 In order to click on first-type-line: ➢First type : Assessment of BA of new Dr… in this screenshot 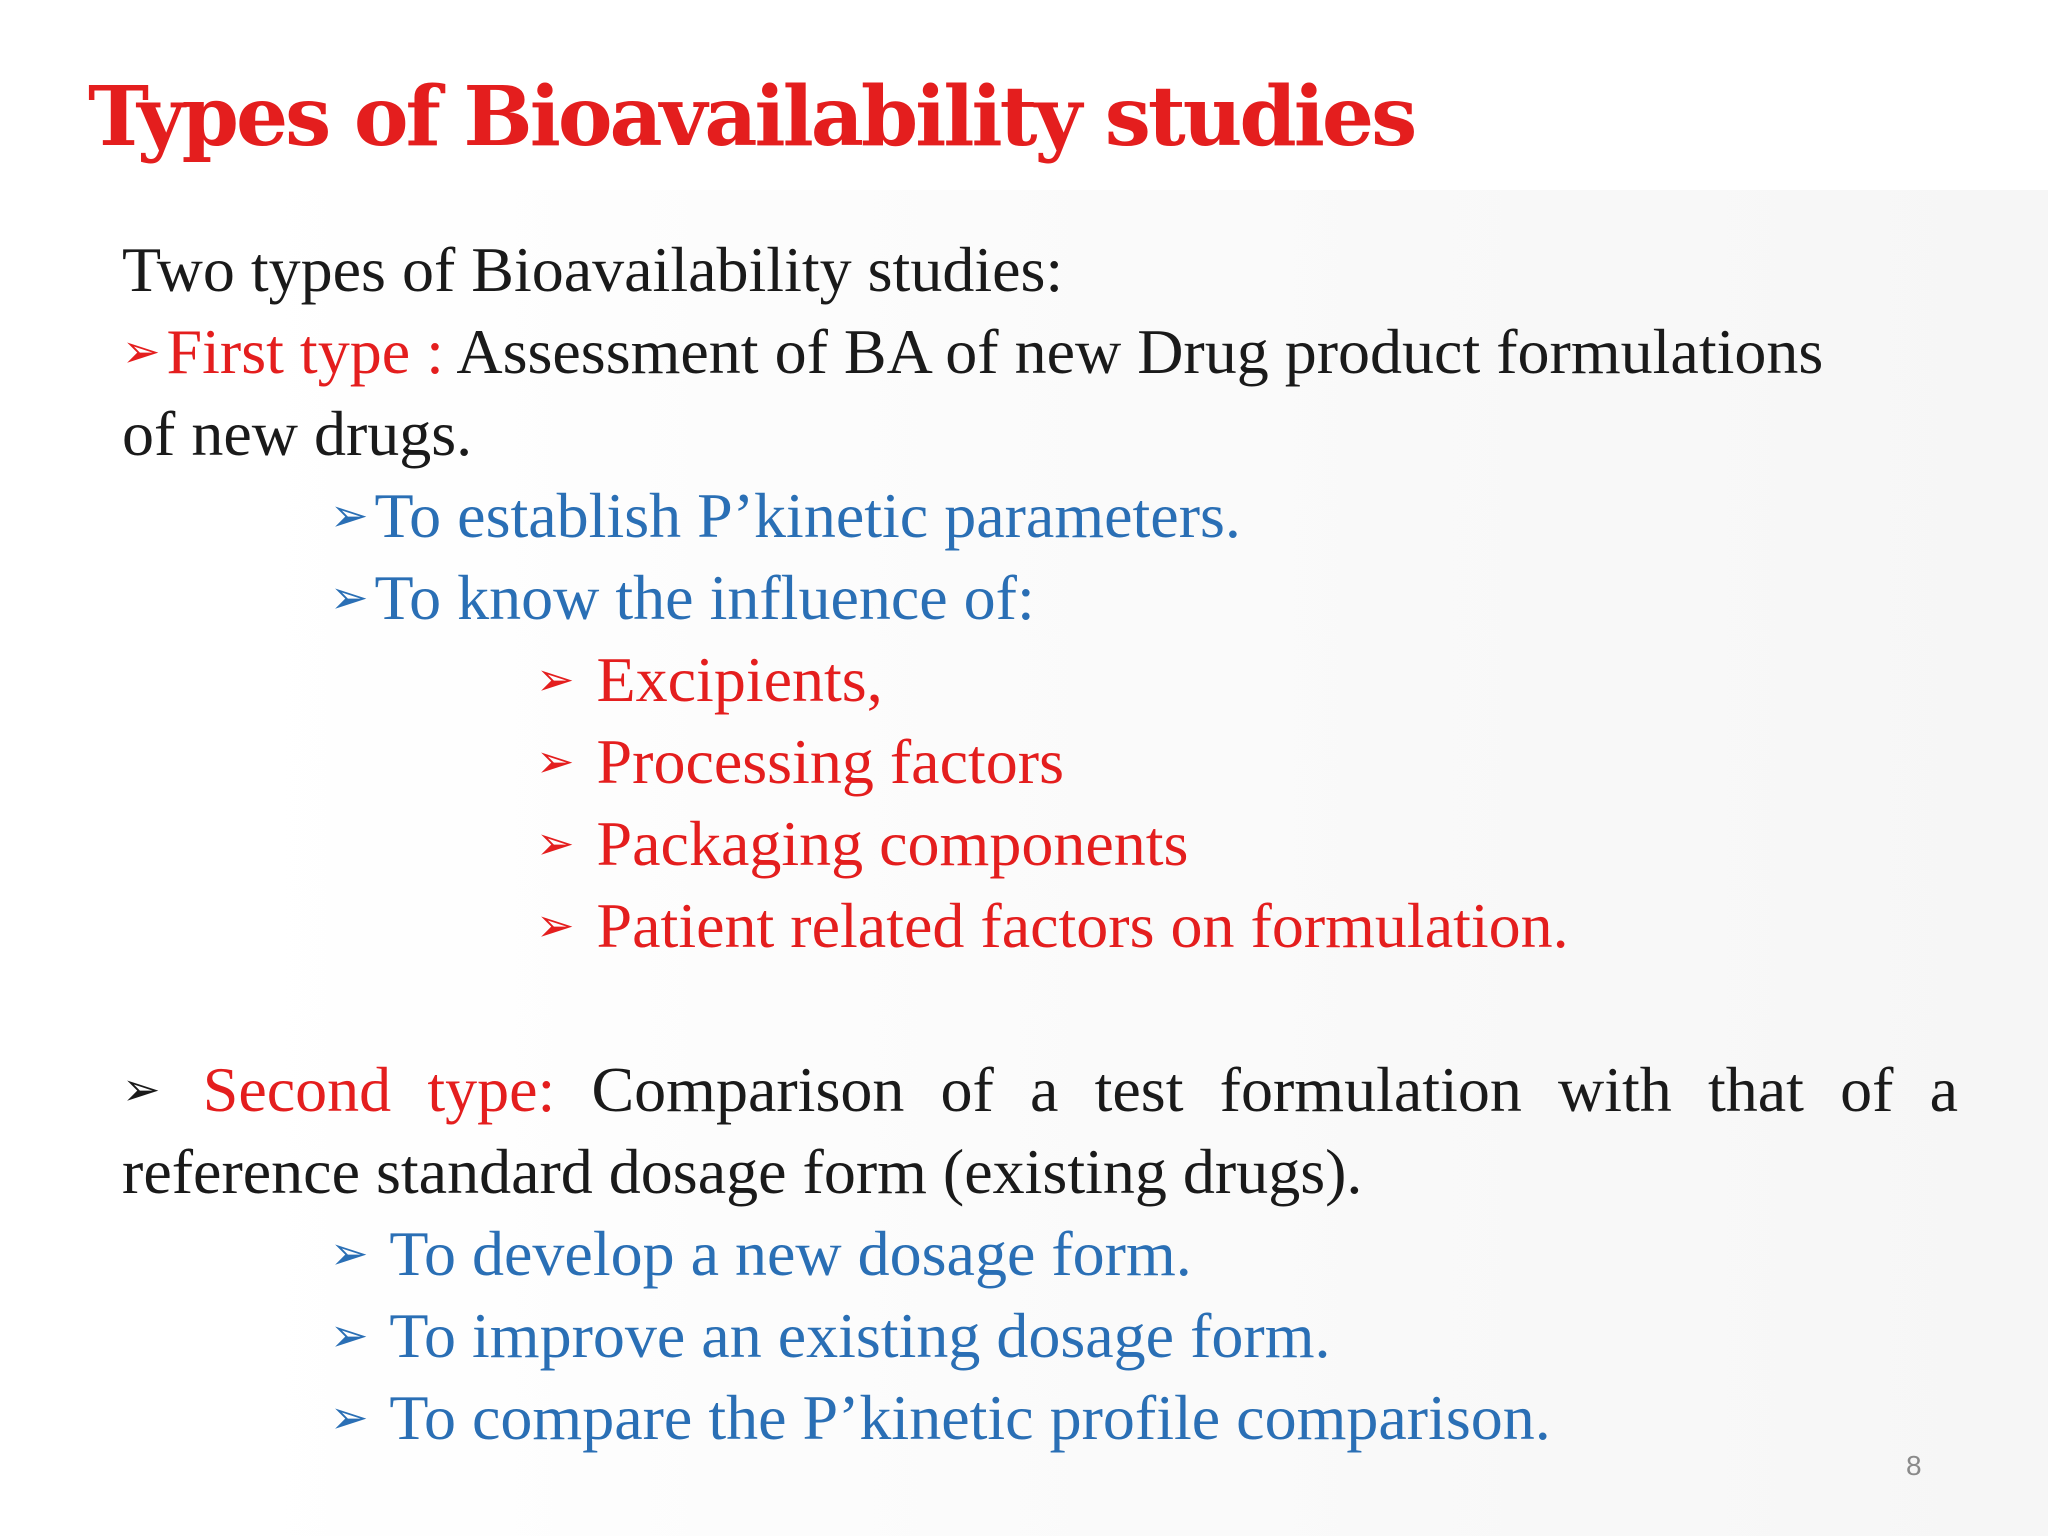, I will do `click(972, 352)`.